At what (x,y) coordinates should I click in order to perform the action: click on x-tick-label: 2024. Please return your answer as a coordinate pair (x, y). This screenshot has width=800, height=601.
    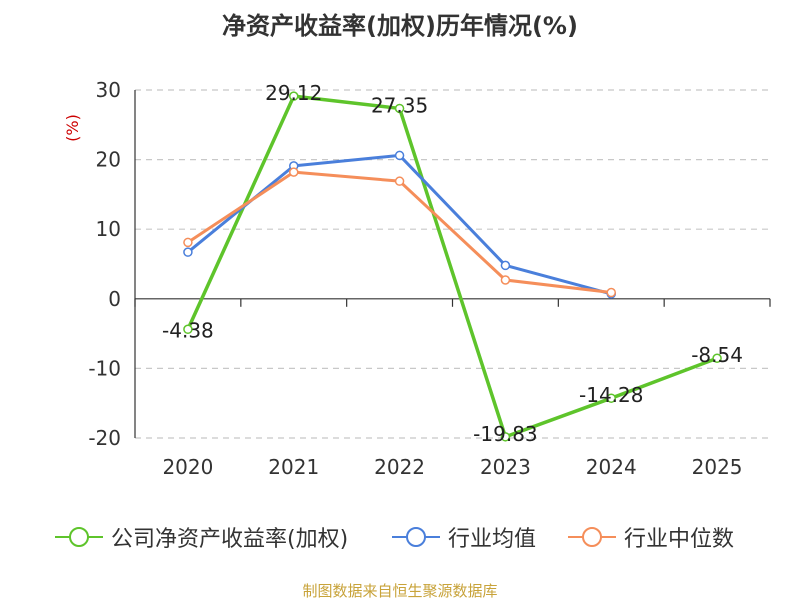
    Looking at the image, I should click on (611, 467).